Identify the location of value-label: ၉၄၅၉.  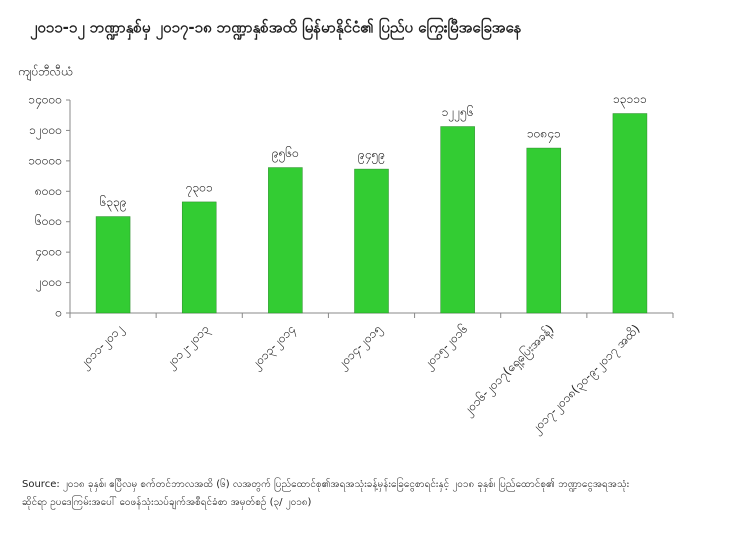
(371, 156).